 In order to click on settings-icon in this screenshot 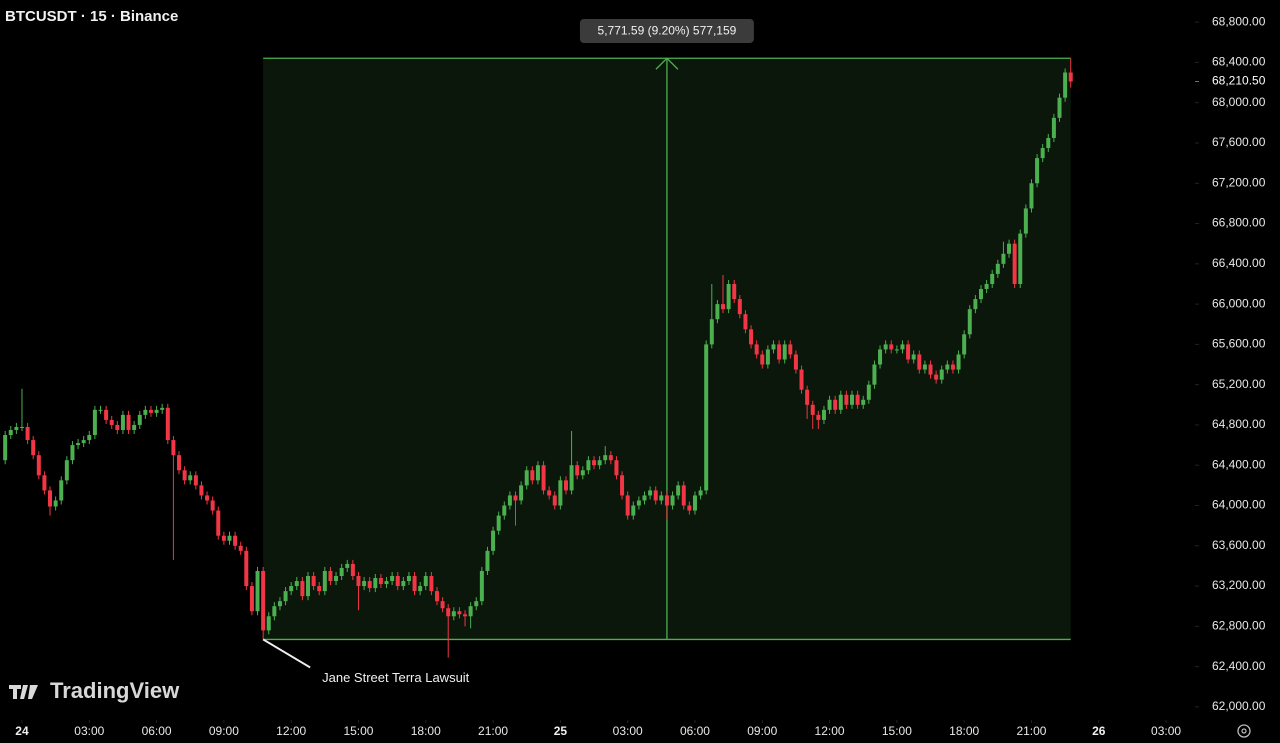, I will do `click(1244, 731)`.